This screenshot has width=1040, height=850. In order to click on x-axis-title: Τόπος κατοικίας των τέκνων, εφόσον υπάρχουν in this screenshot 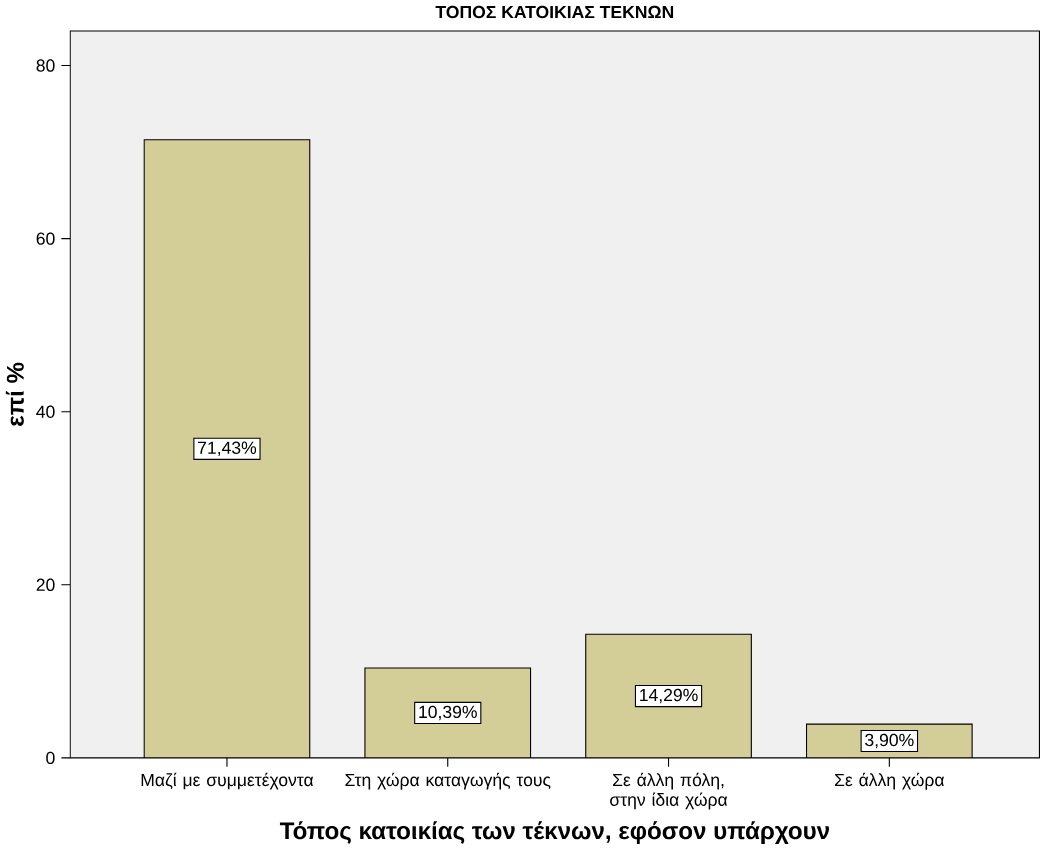, I will do `click(554, 833)`.